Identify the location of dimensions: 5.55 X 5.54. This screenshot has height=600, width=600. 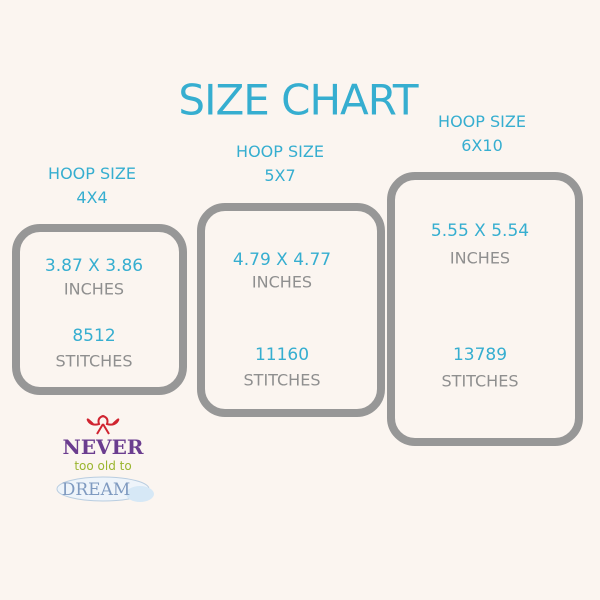
(480, 231).